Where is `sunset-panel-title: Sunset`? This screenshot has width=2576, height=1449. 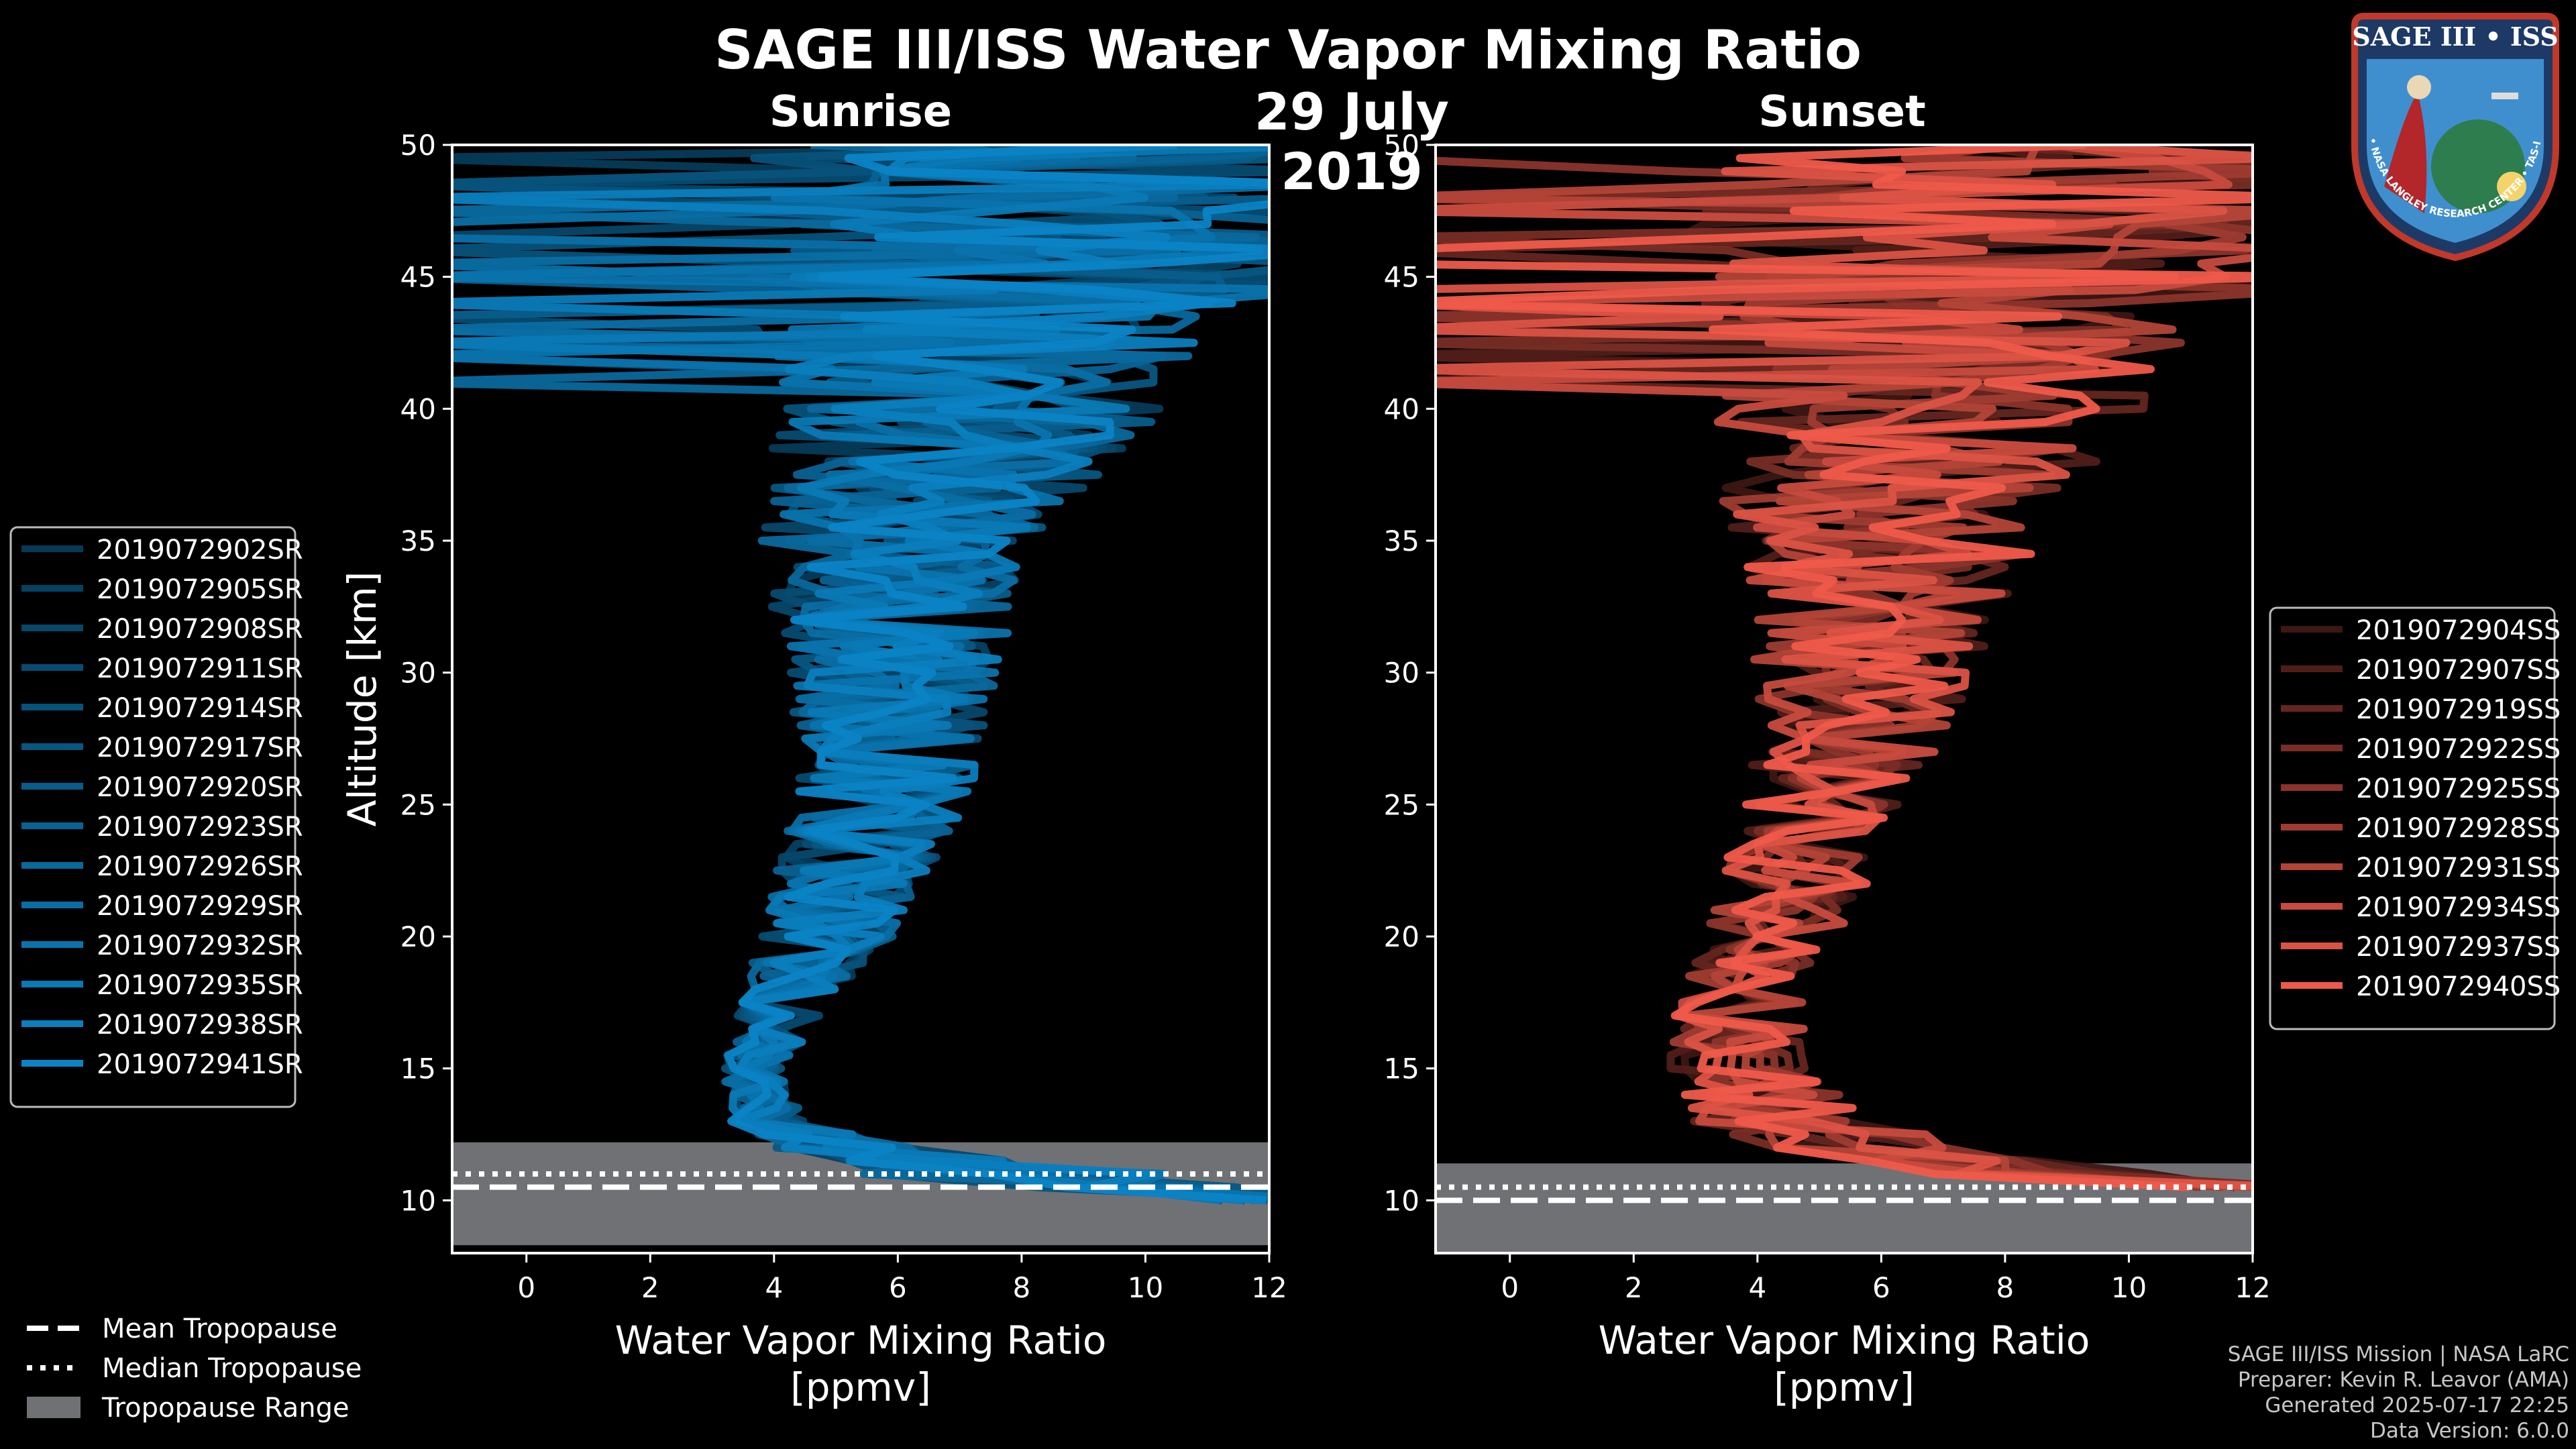
sunset-panel-title: Sunset is located at coordinates (1842, 112).